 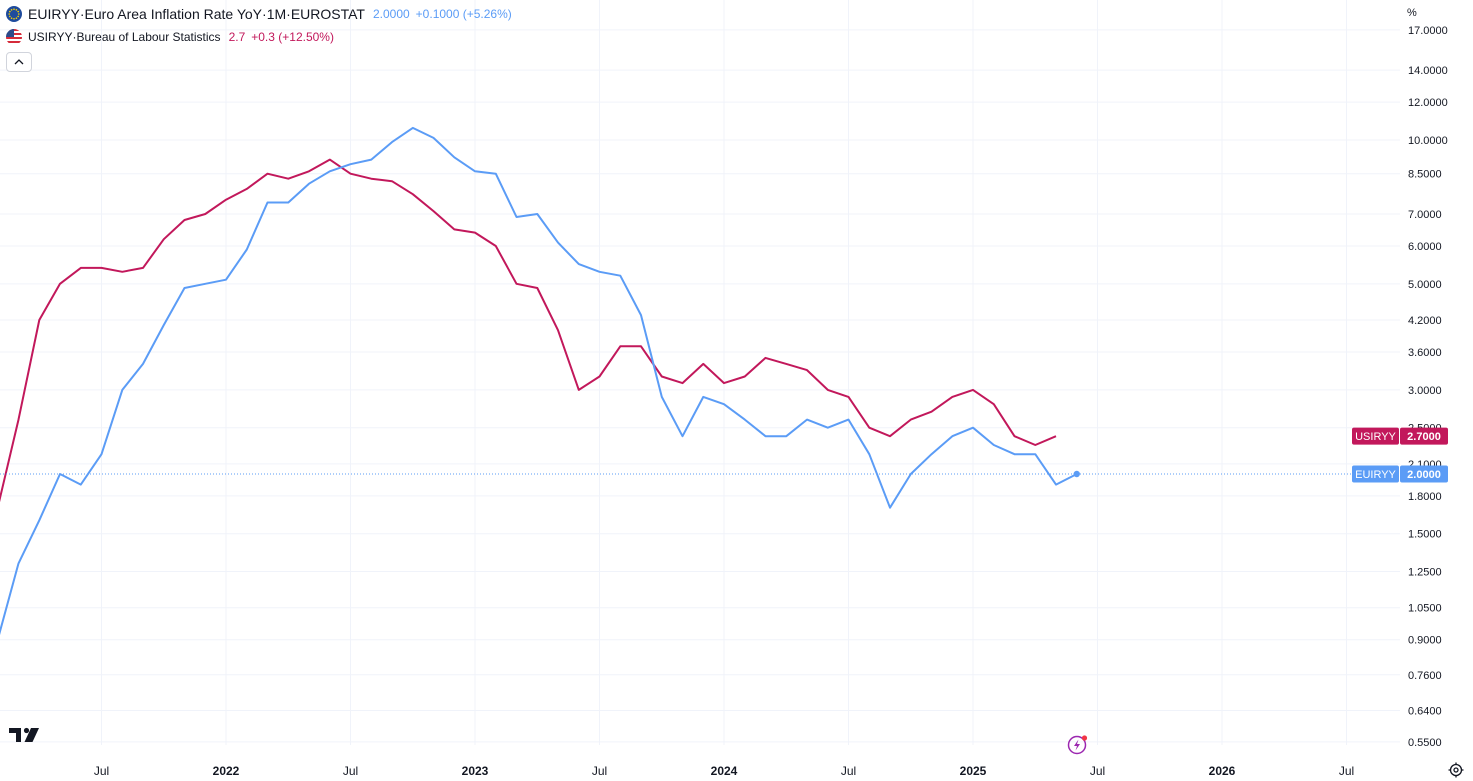 What do you see at coordinates (463, 14) in the screenshot?
I see `legend-eu-change: +0.1000 (+5.26%)` at bounding box center [463, 14].